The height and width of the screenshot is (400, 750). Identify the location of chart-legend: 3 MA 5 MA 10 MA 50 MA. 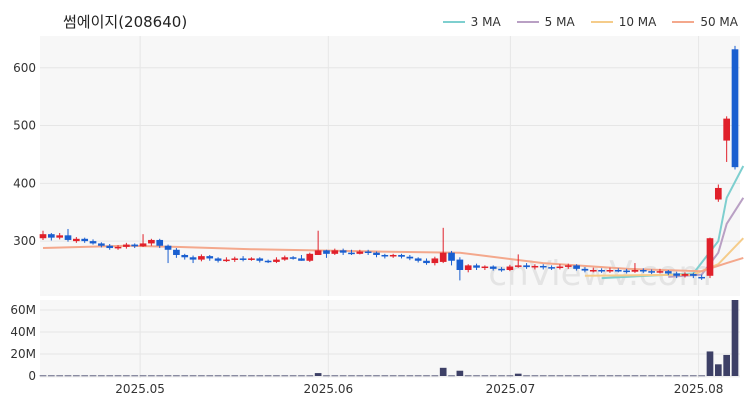
(590, 22).